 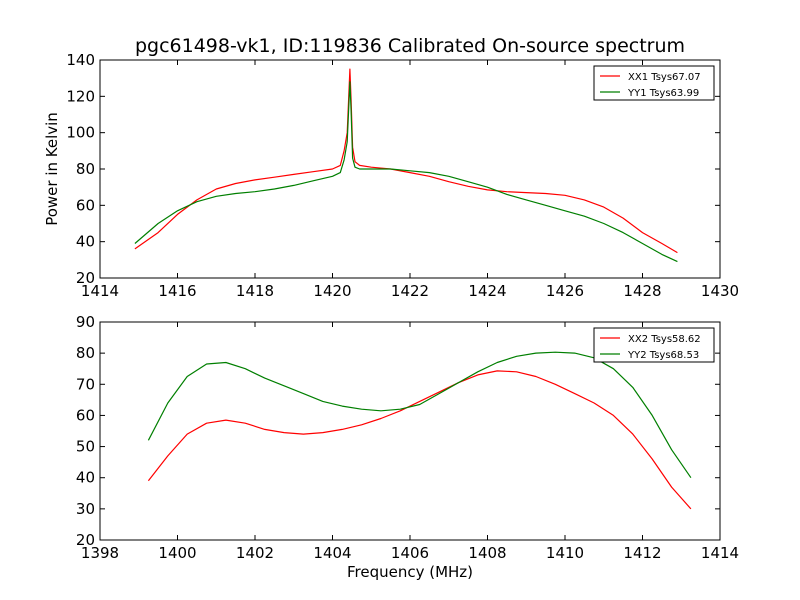 What do you see at coordinates (565, 291) in the screenshot?
I see `x-tick-label: 1426` at bounding box center [565, 291].